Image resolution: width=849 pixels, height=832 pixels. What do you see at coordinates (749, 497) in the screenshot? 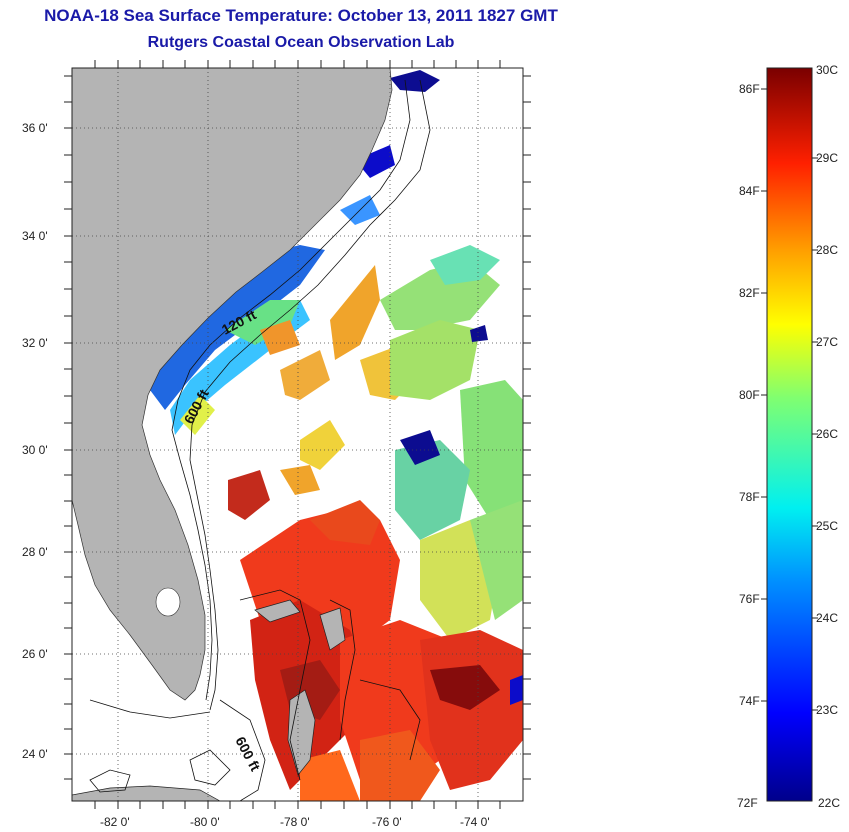
I see `colorbar-label-78f: 78F` at bounding box center [749, 497].